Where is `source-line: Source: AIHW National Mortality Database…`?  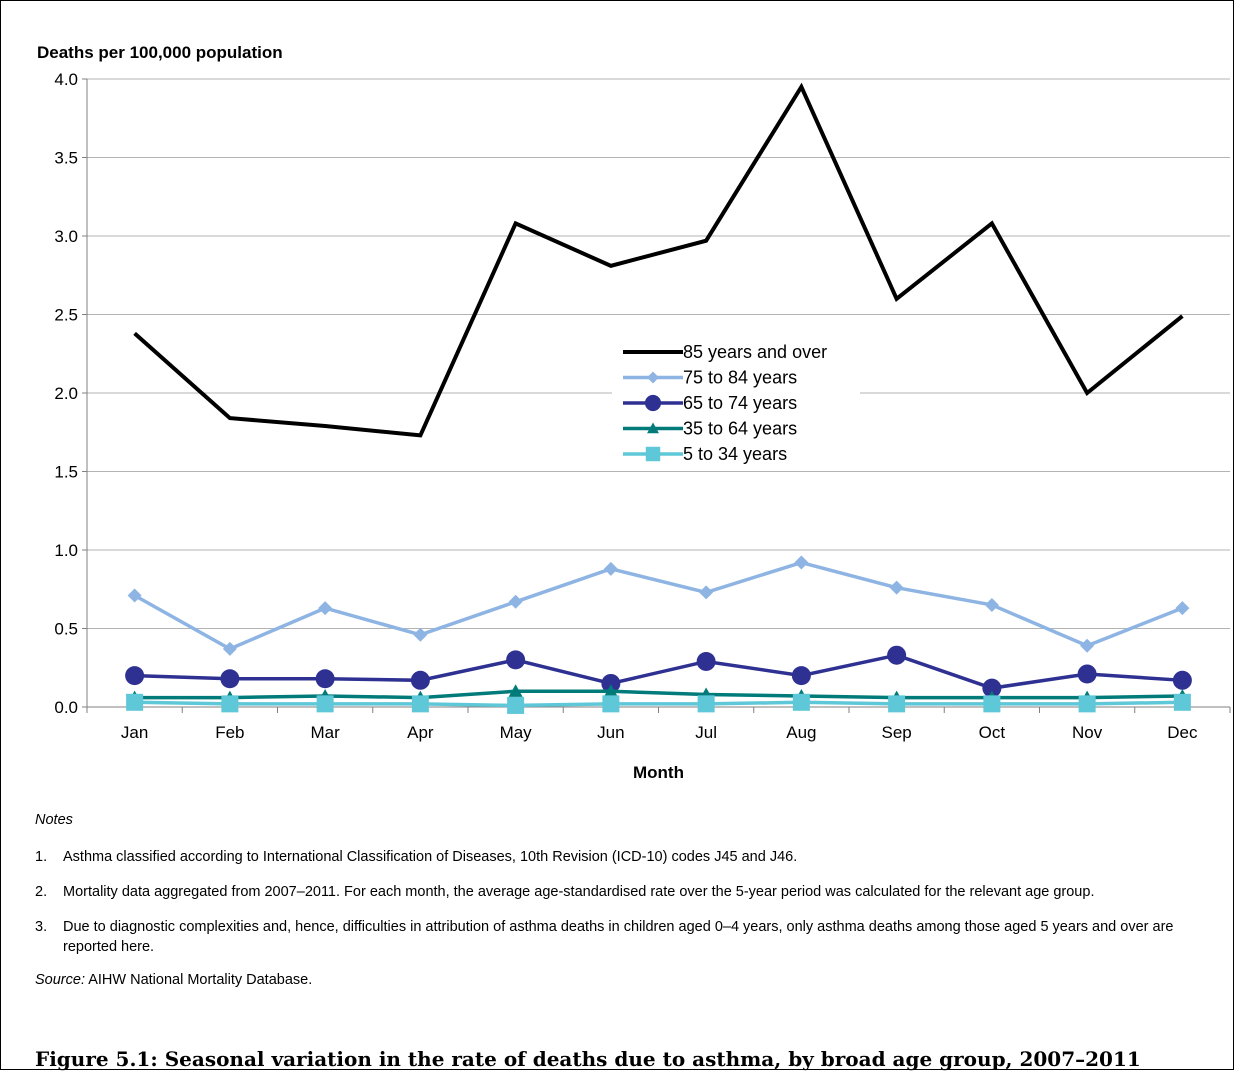 source-line: Source: AIHW National Mortality Database… is located at coordinates (630, 980).